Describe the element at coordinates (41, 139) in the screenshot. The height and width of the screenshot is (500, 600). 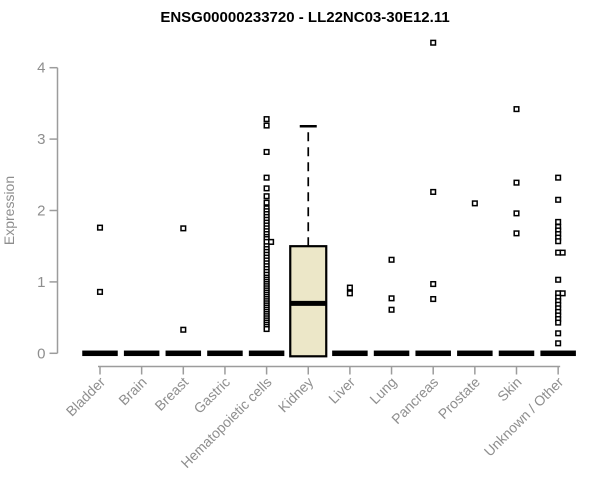
I see `y-tick-label: 3` at that location.